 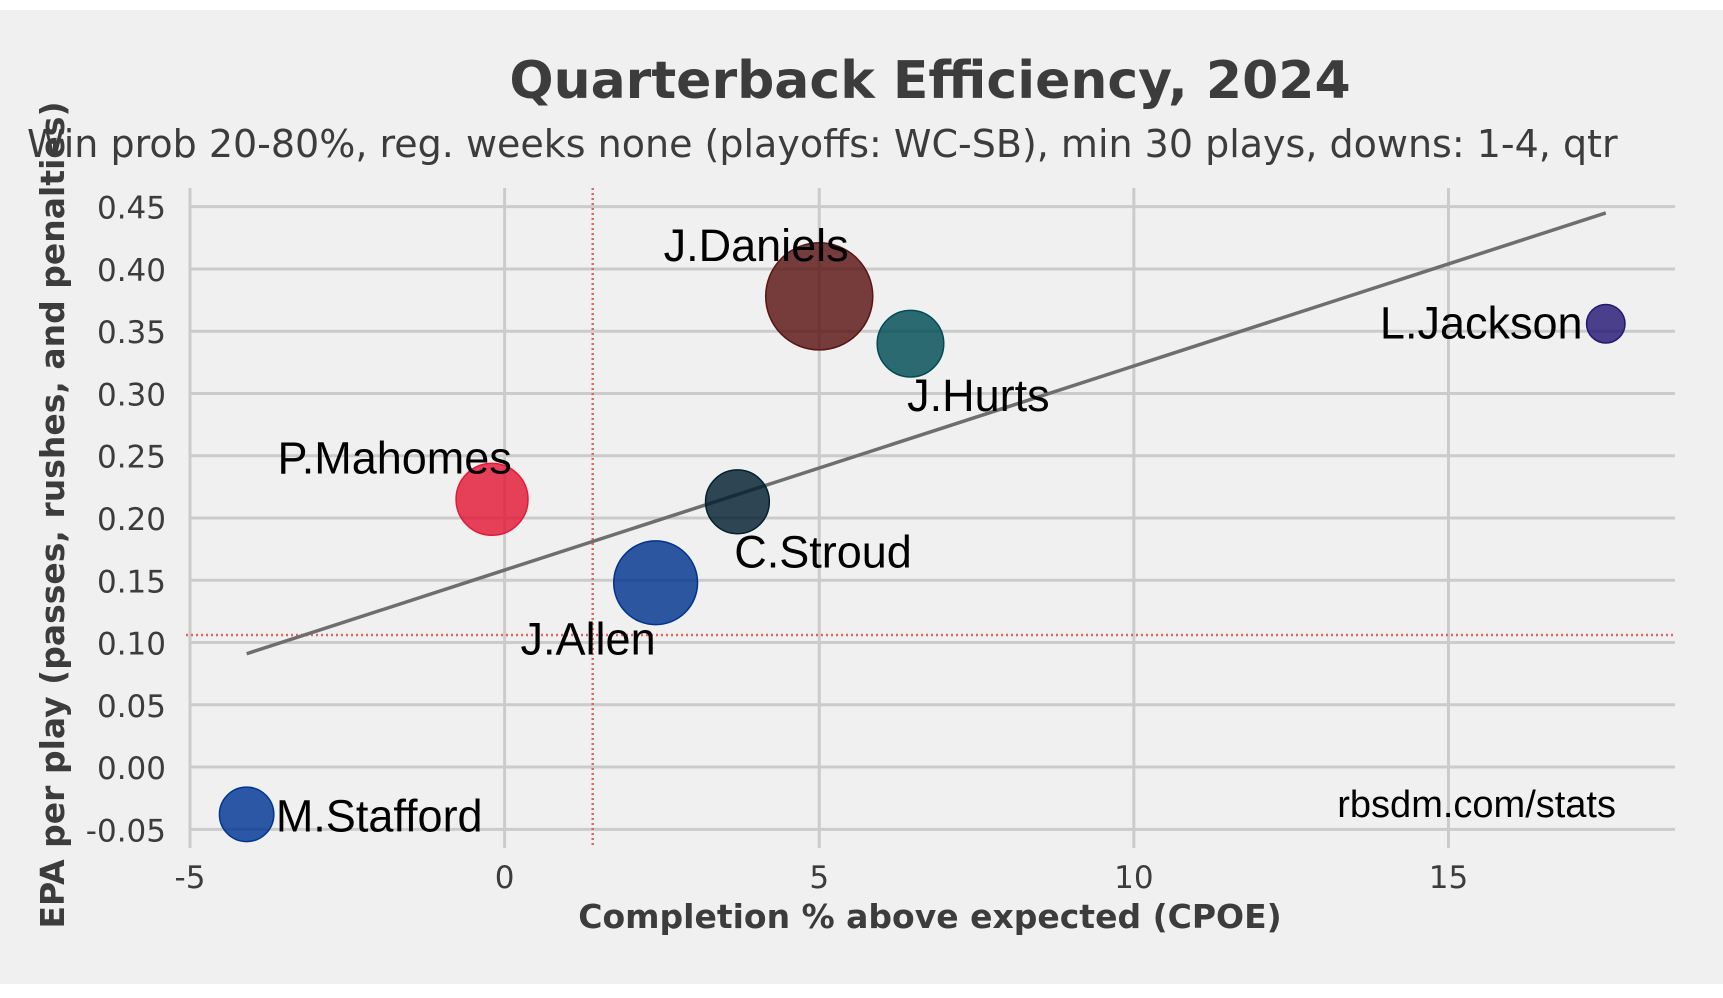 I want to click on y-tick-label: 0.30, so click(x=131, y=395).